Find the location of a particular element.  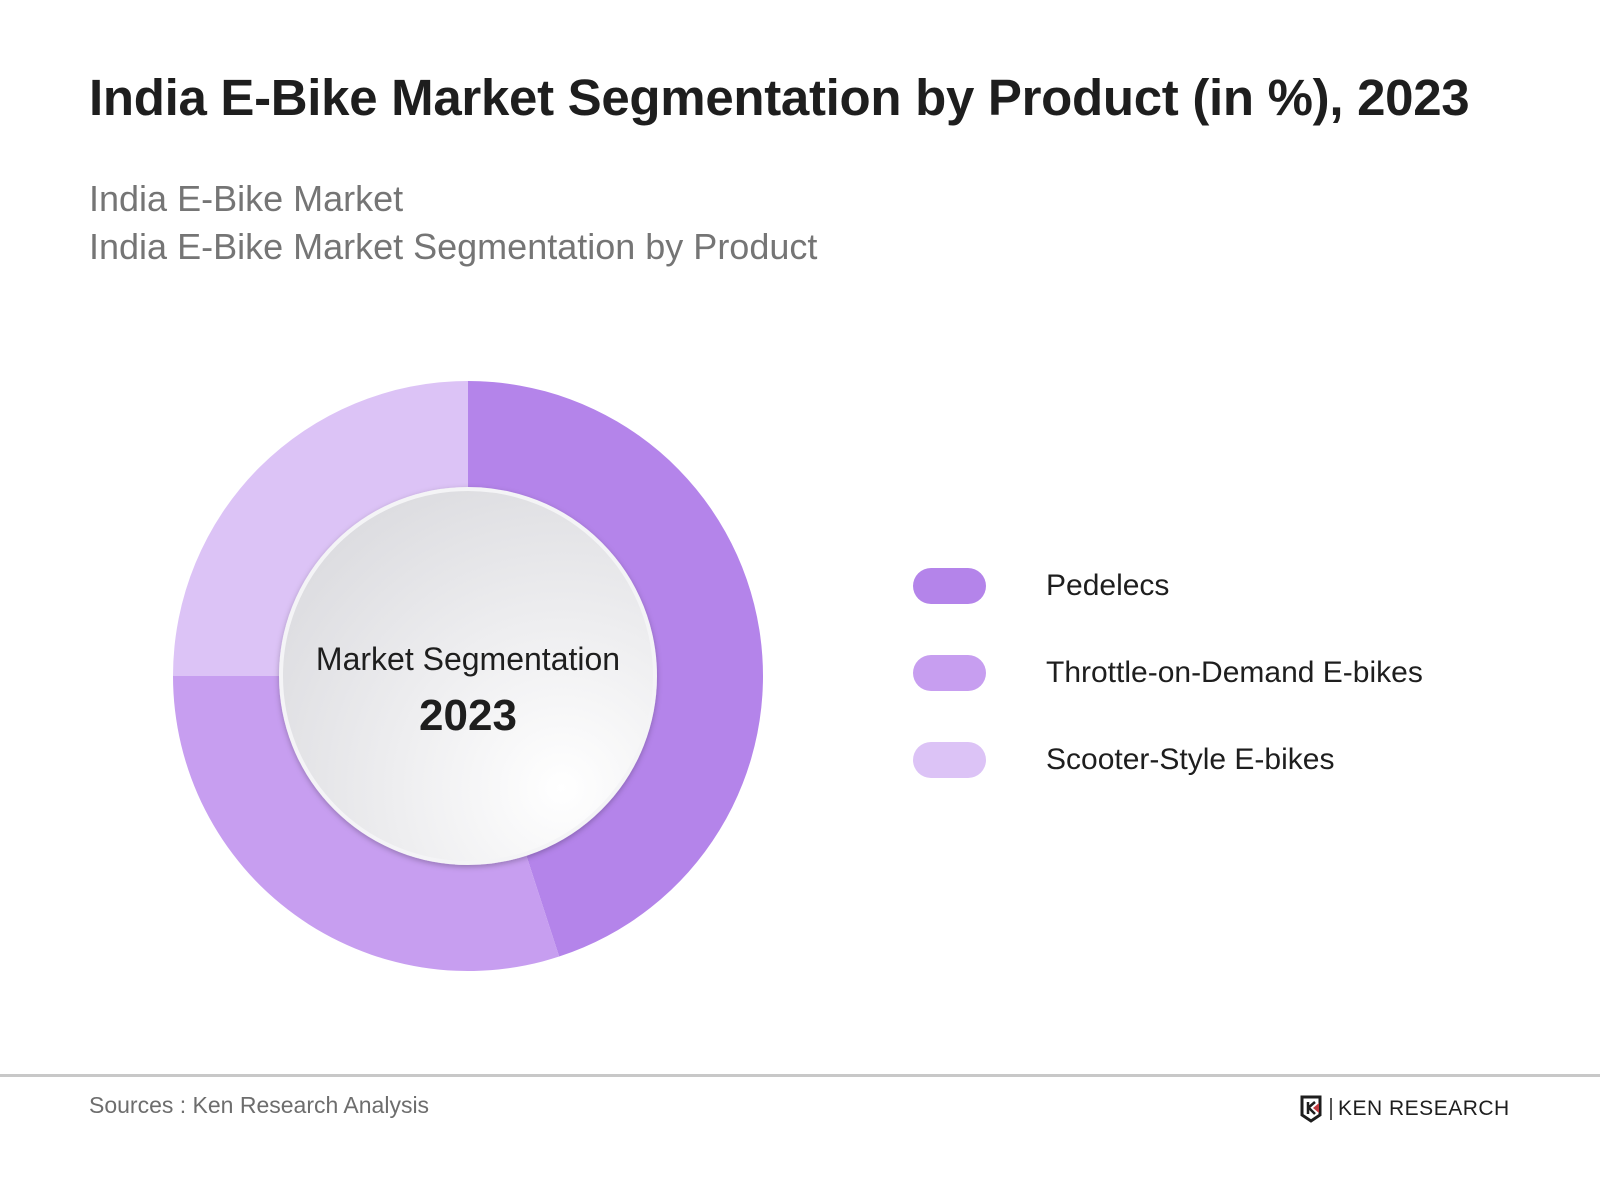

source-note: Sources : Ken Research Analysis is located at coordinates (259, 1105).